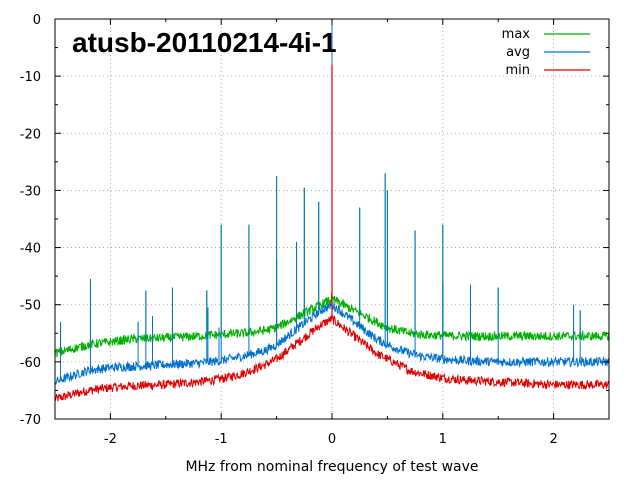 The width and height of the screenshot is (640, 480). Describe the element at coordinates (30, 191) in the screenshot. I see `y-tick-label: -30` at that location.